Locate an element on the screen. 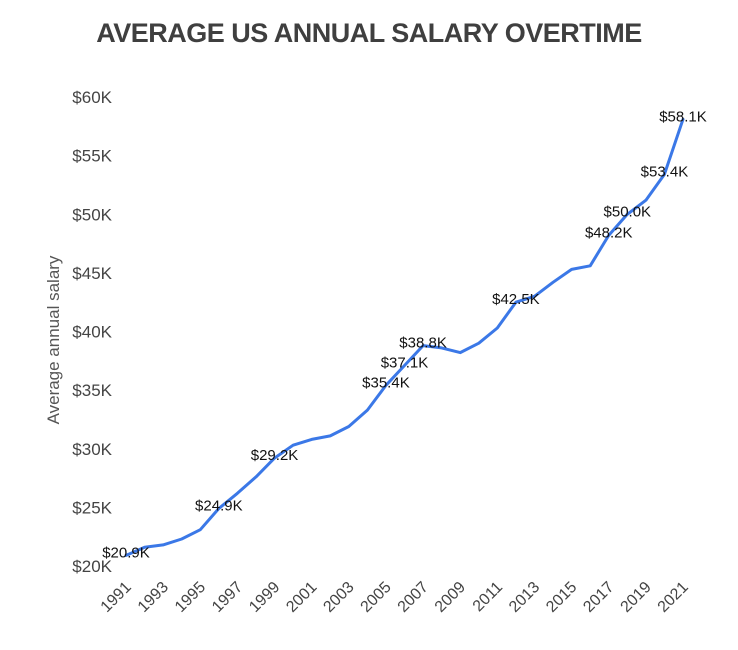 The width and height of the screenshot is (738, 650). x-tick-label: 1991 is located at coordinates (116, 597).